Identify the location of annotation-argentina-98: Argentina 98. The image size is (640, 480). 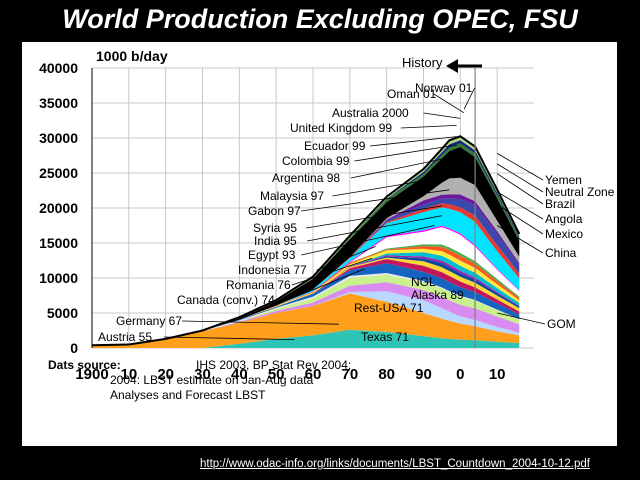
(306, 178).